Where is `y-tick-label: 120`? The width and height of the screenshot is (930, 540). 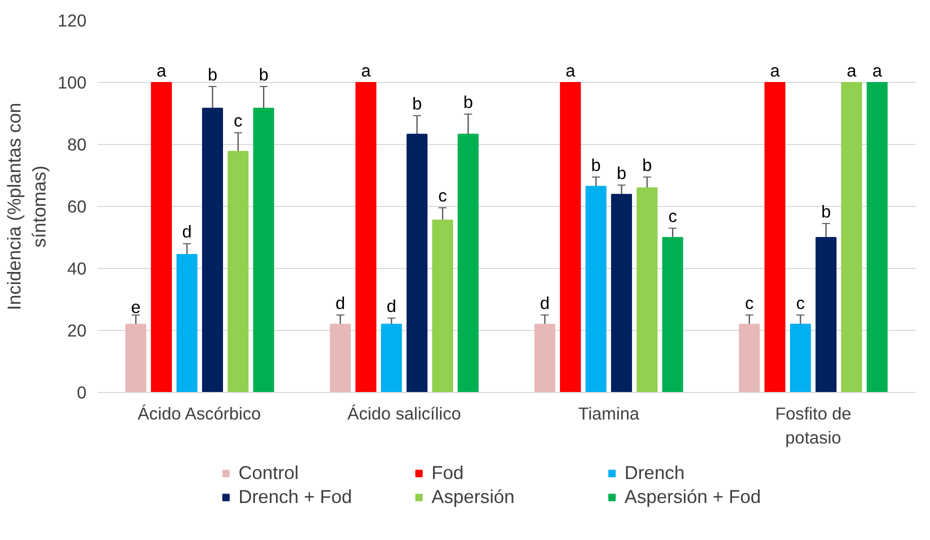
y-tick-label: 120 is located at coordinates (72, 20).